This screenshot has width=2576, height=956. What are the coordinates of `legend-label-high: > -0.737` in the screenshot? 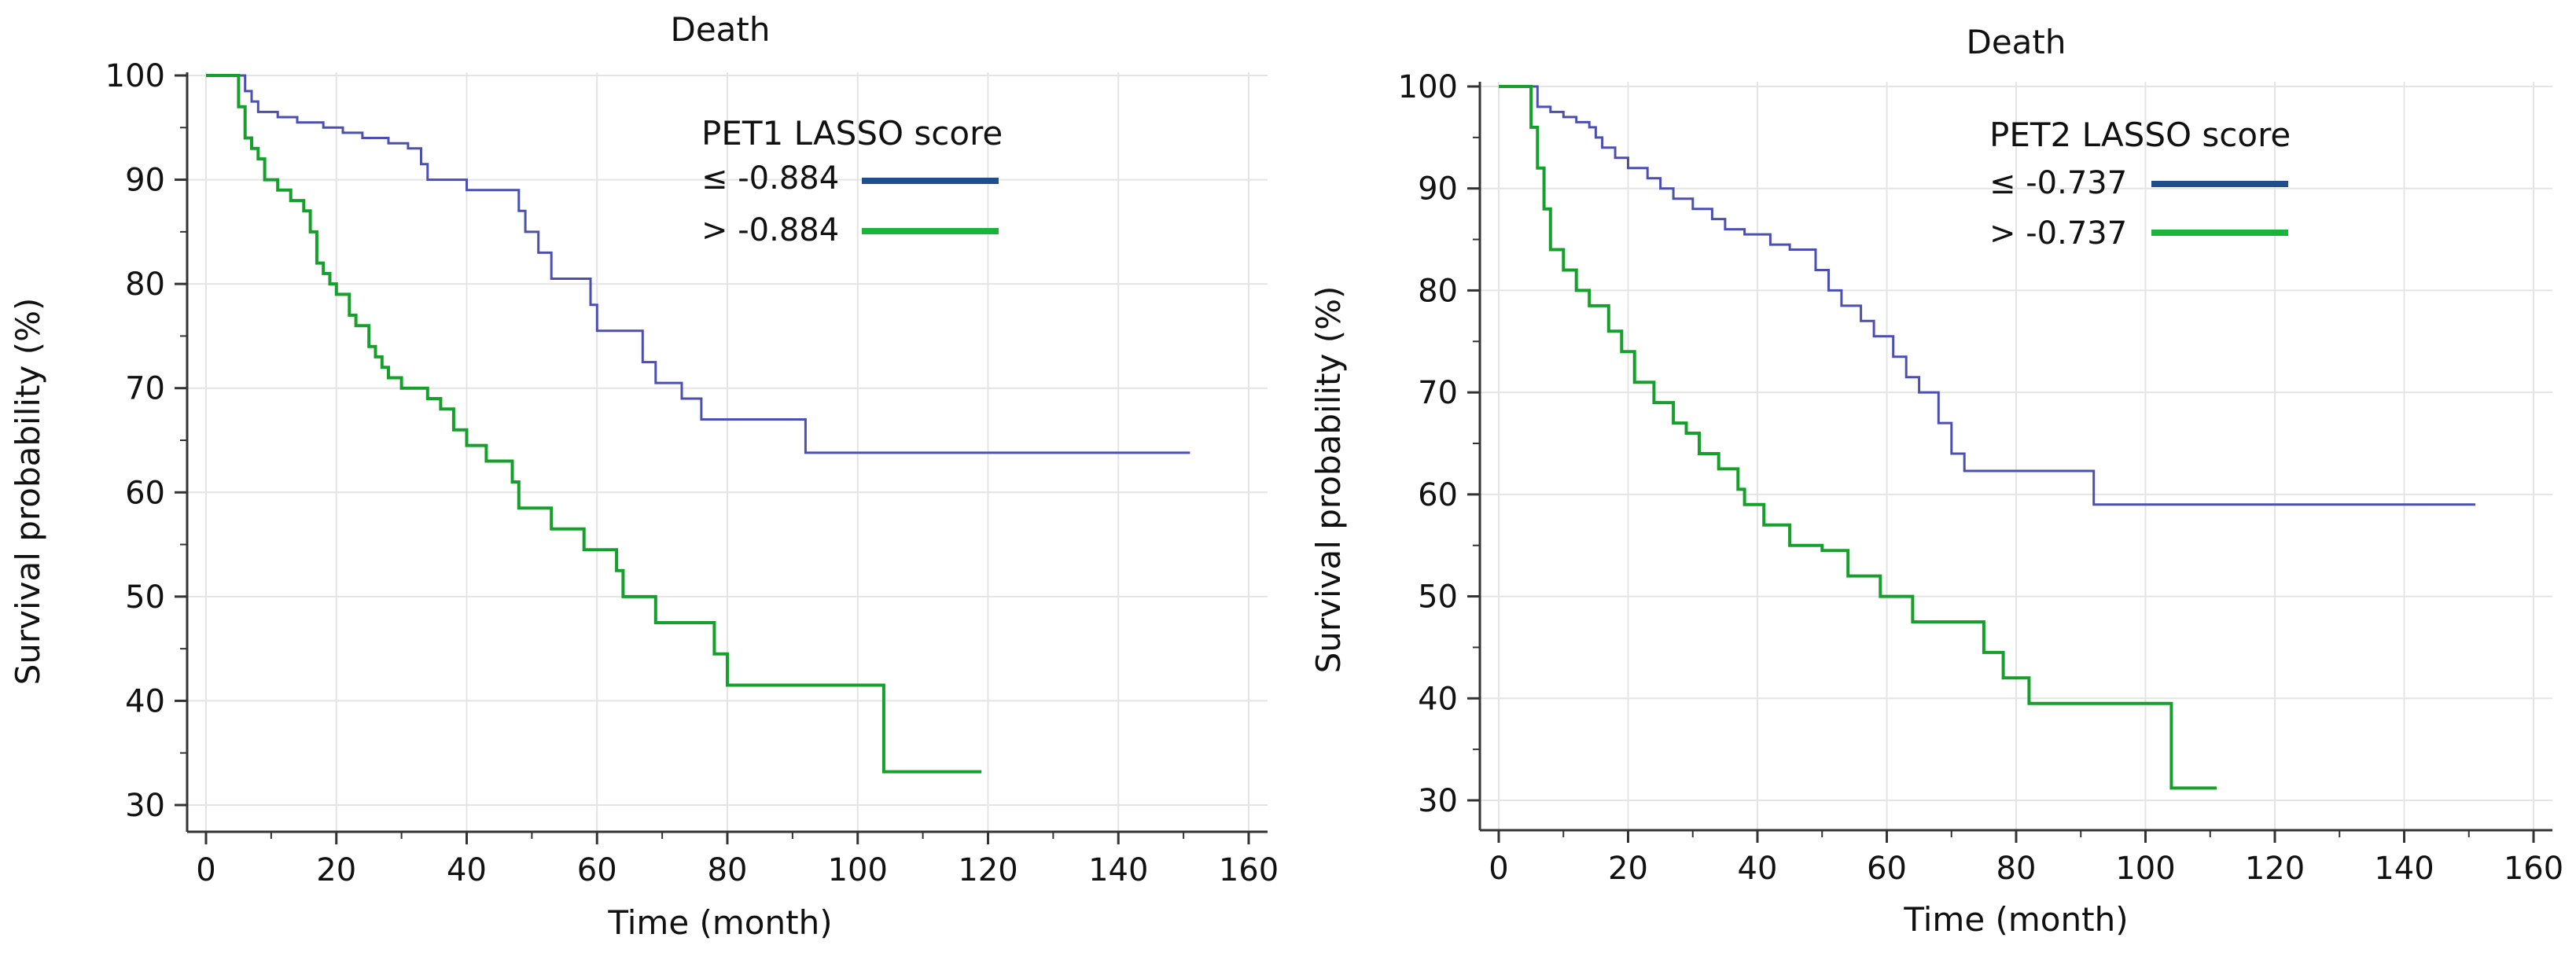 It's located at (2058, 233).